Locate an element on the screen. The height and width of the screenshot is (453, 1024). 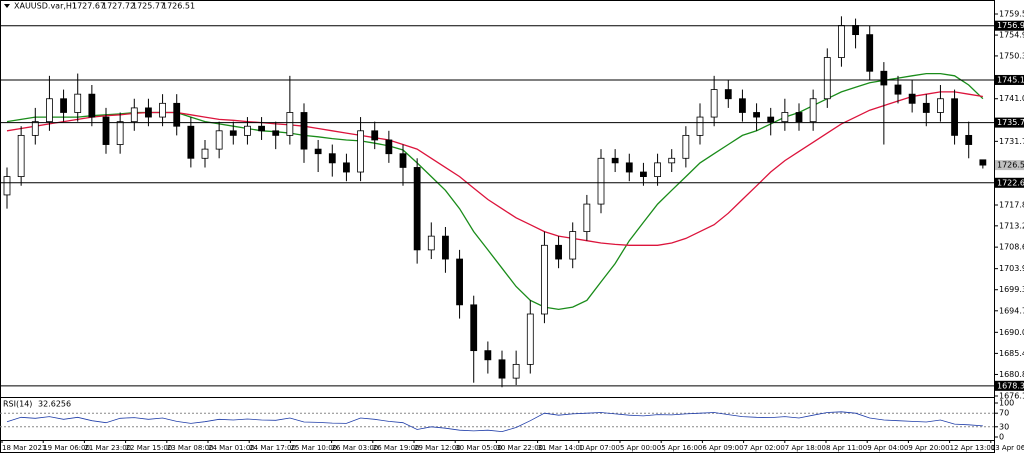
rsi-value: 32.6256 is located at coordinates (54, 404).